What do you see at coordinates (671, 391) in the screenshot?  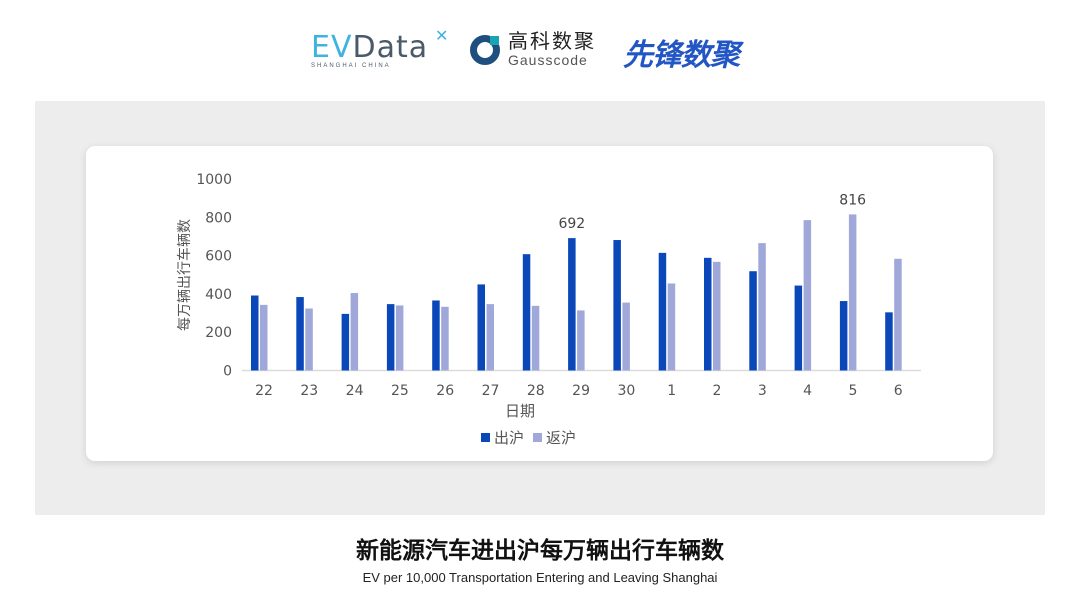 I see `x-tick-label: 1` at bounding box center [671, 391].